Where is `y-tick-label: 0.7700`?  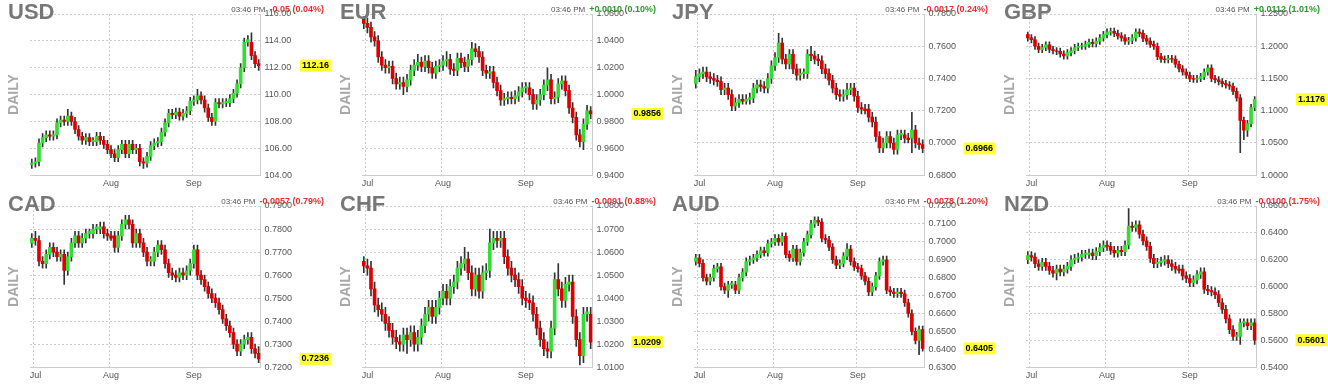
y-tick-label: 0.7700 is located at coordinates (278, 251).